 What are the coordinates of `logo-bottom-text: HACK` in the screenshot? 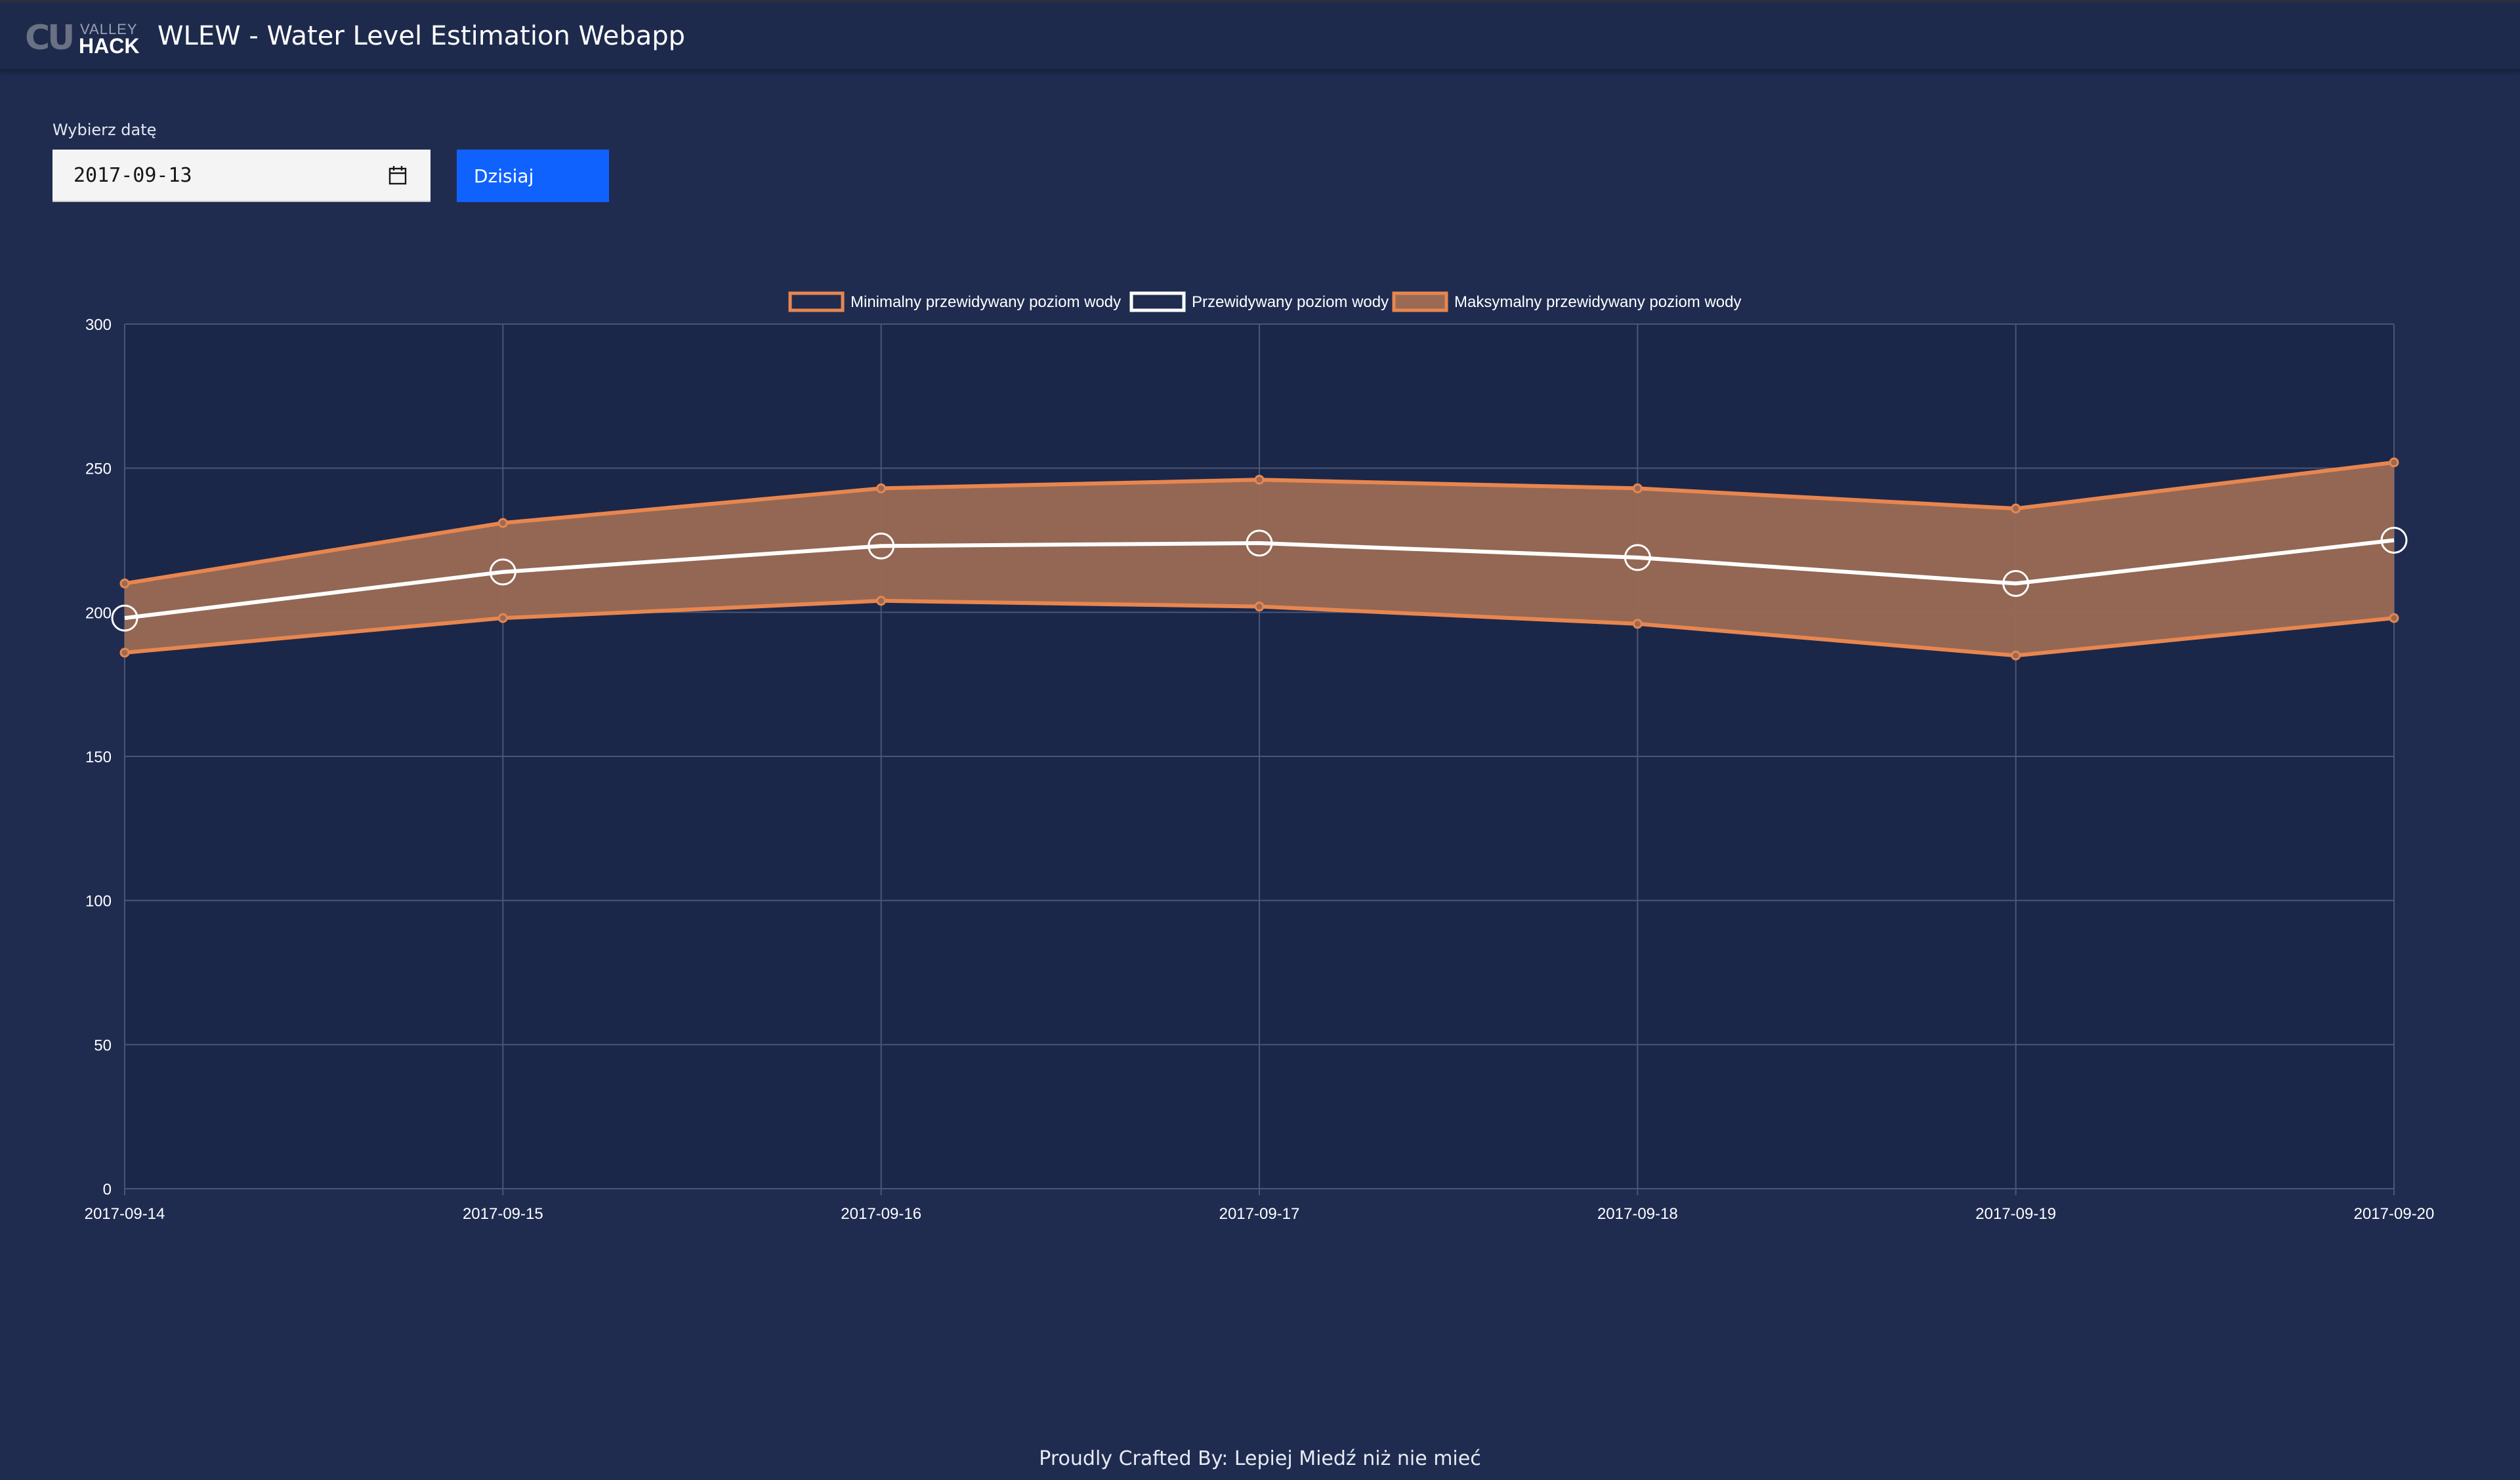 It's located at (109, 46).